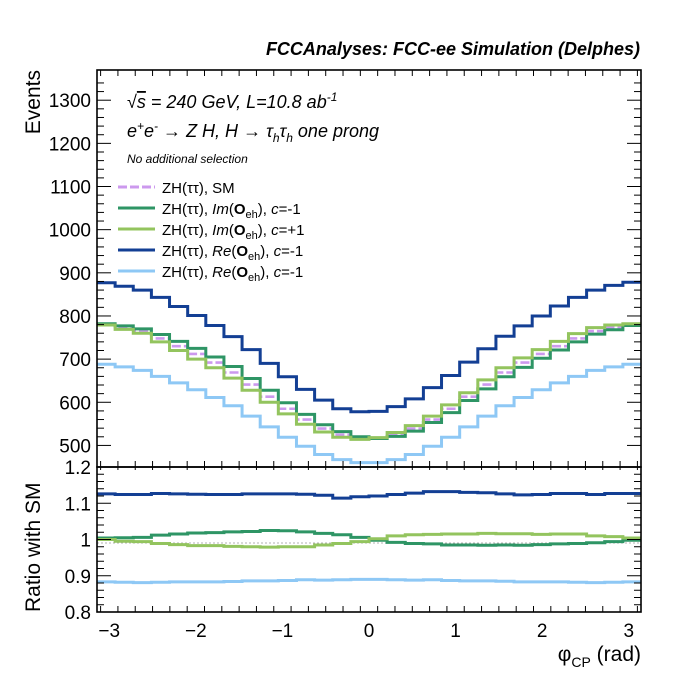 This screenshot has width=698, height=677. Describe the element at coordinates (70, 101) in the screenshot. I see `y-tick-label: 1300` at that location.